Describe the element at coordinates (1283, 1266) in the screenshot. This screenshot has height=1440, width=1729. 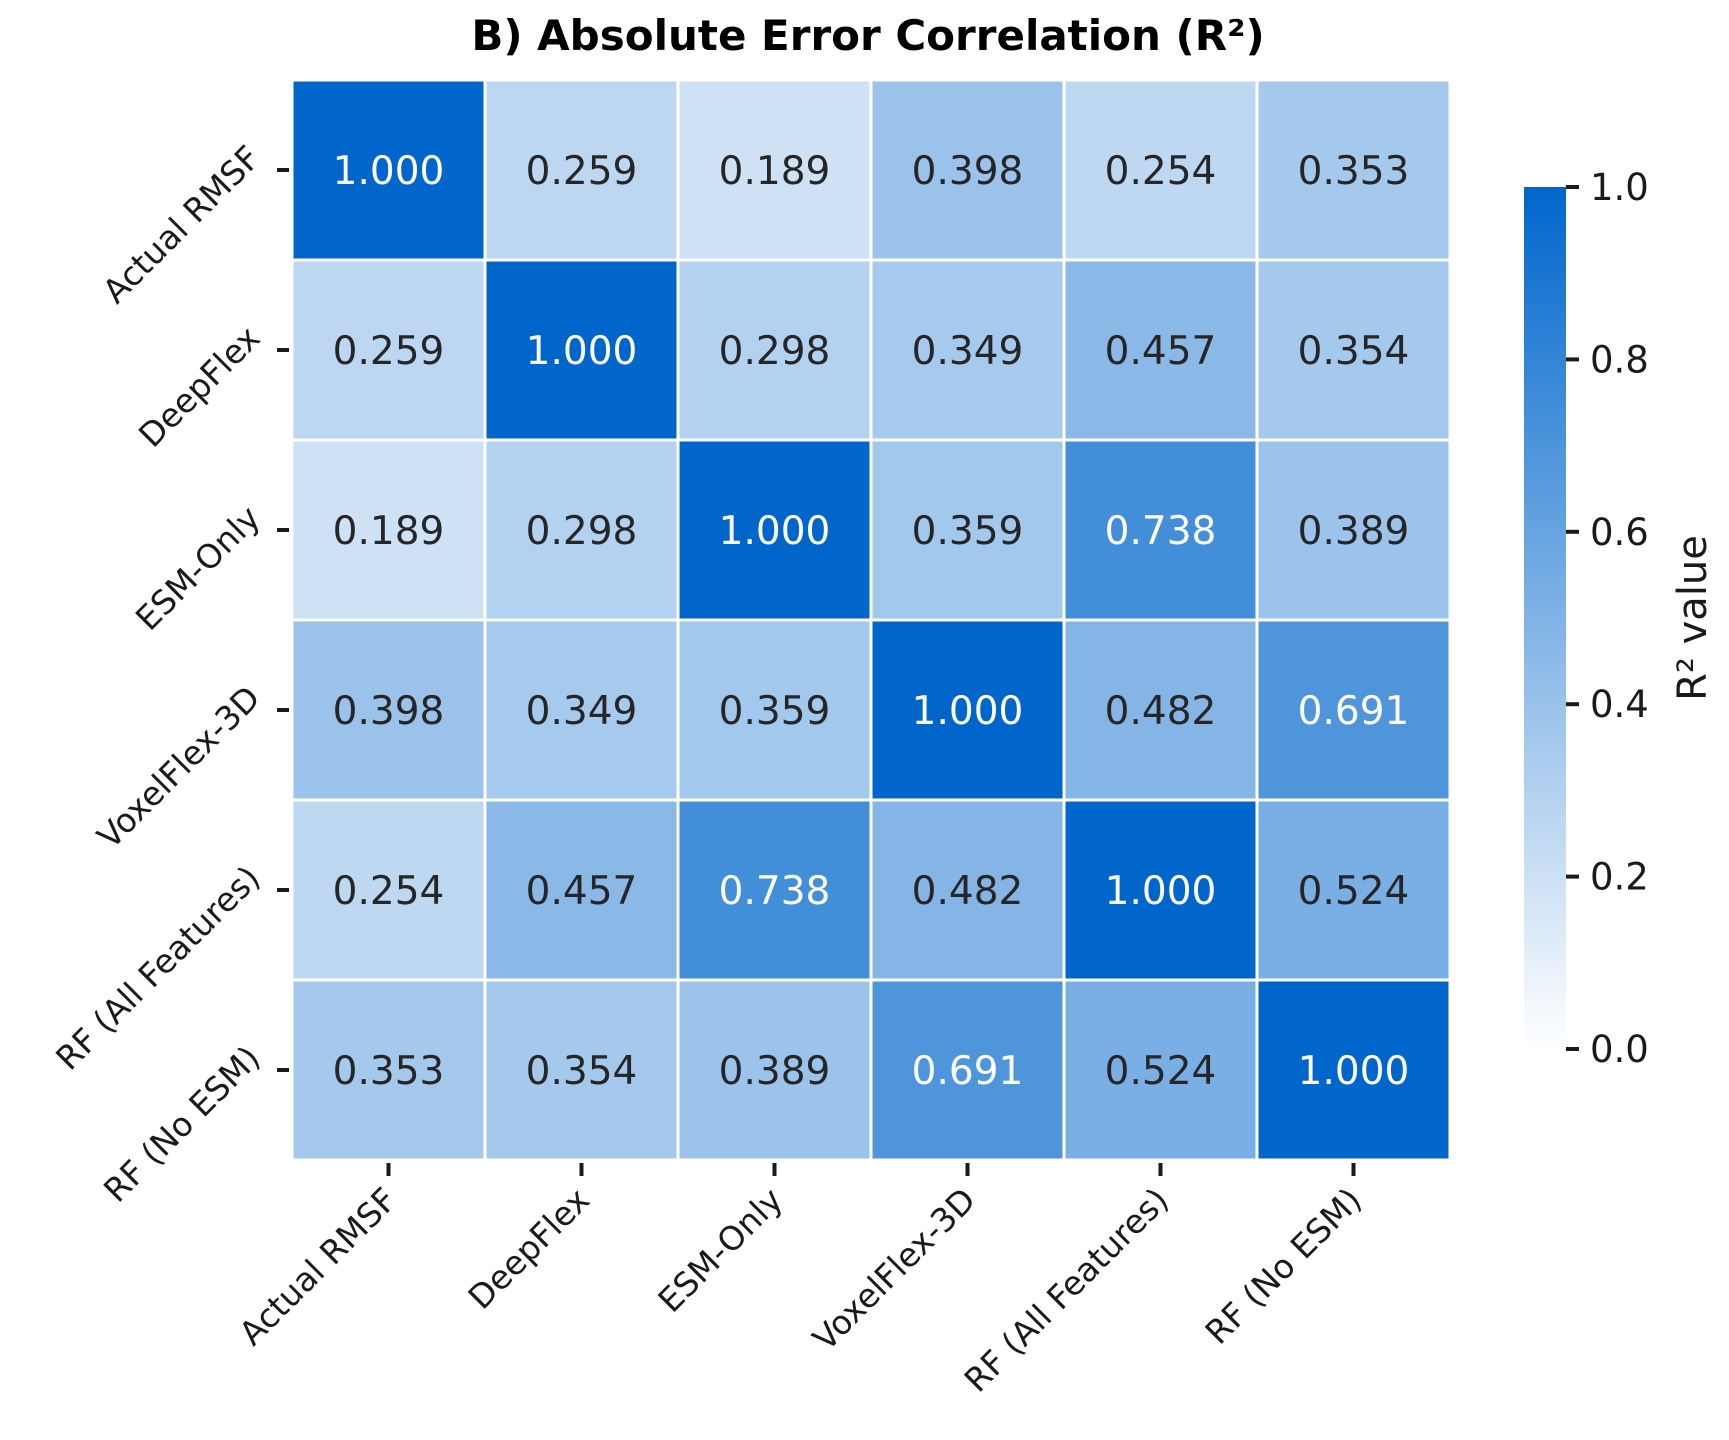
I see `column-tick-label: RF (No ESM)` at that location.